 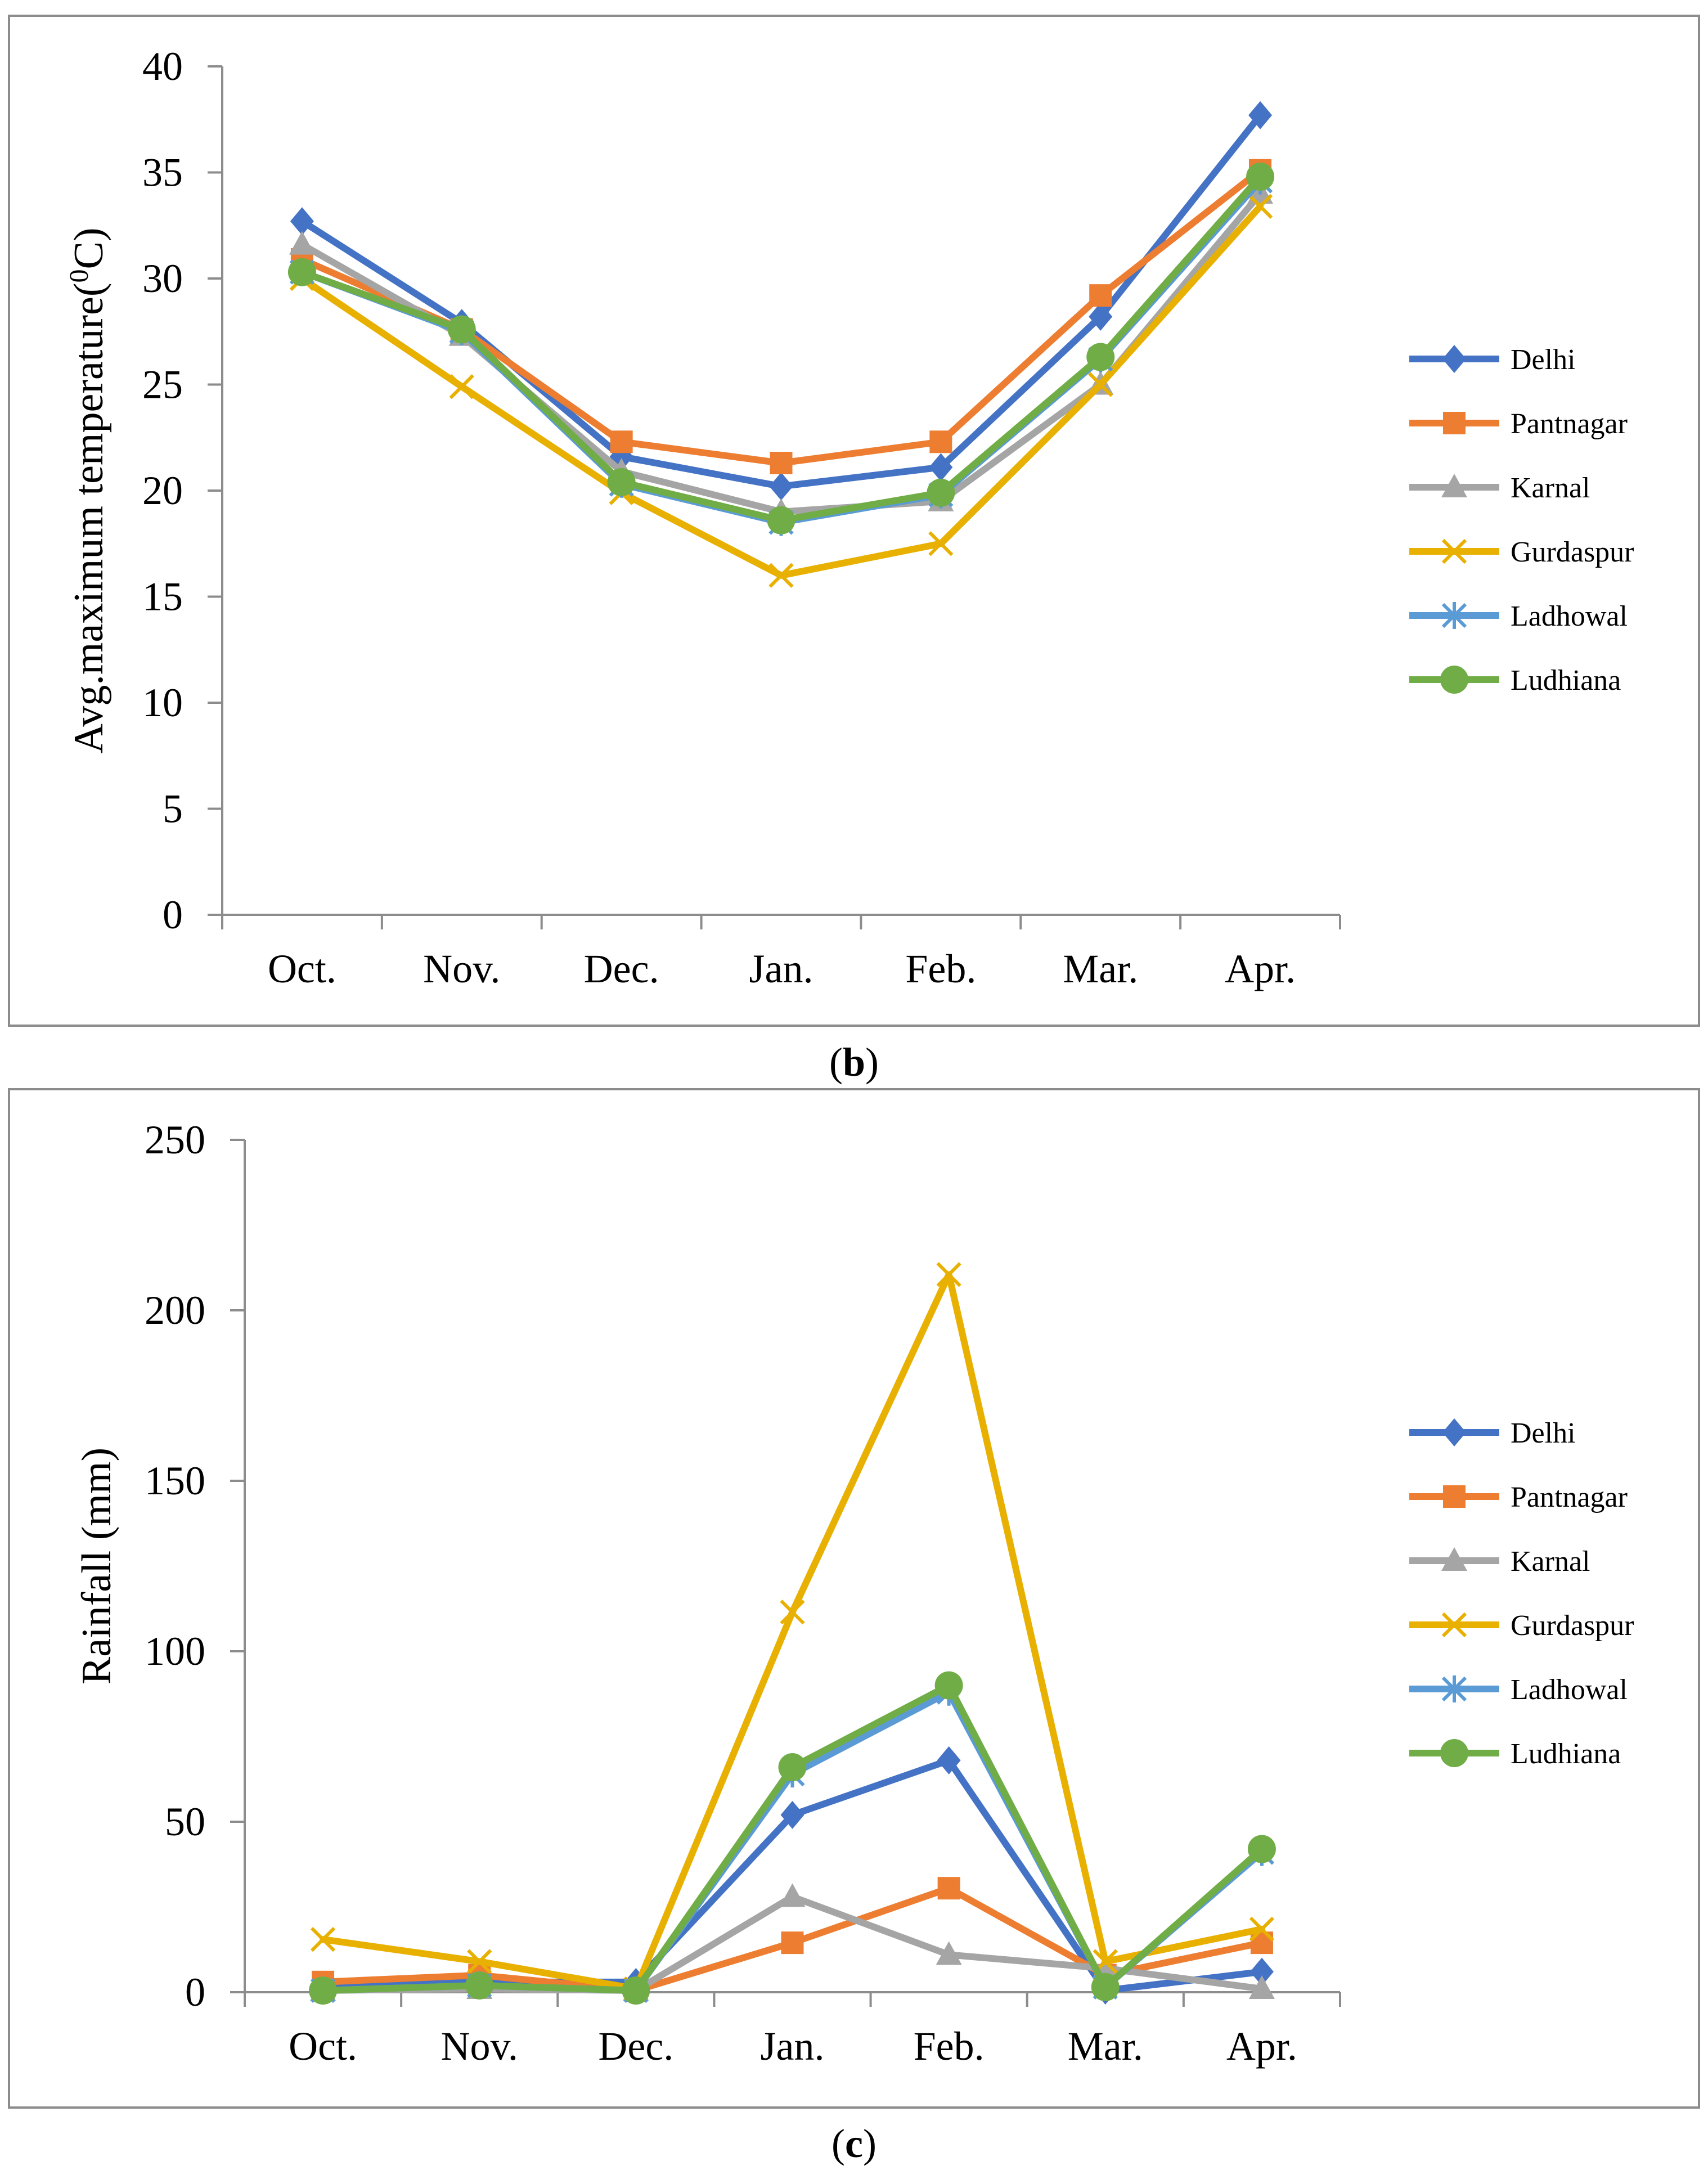 What do you see at coordinates (1570, 1690) in the screenshot?
I see `legend-label: Ladhowal` at bounding box center [1570, 1690].